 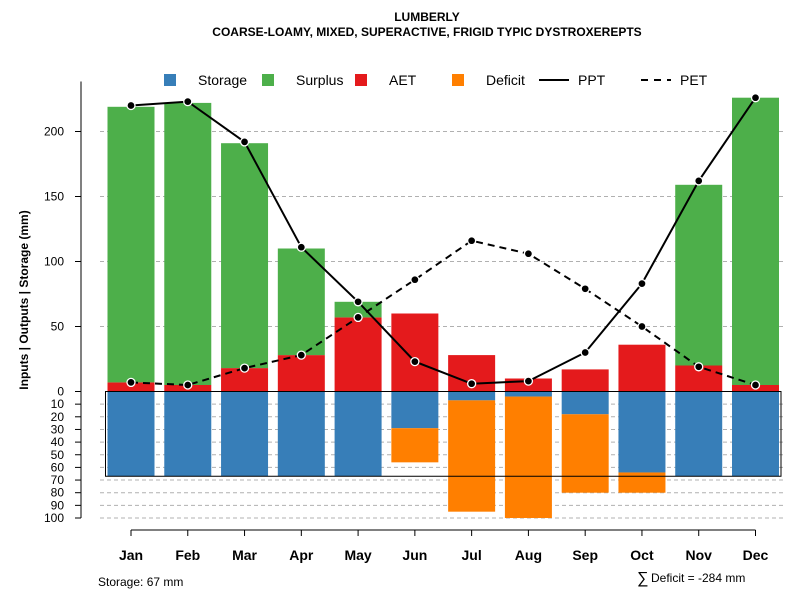 I want to click on y-tick-label: 30, so click(x=58, y=429).